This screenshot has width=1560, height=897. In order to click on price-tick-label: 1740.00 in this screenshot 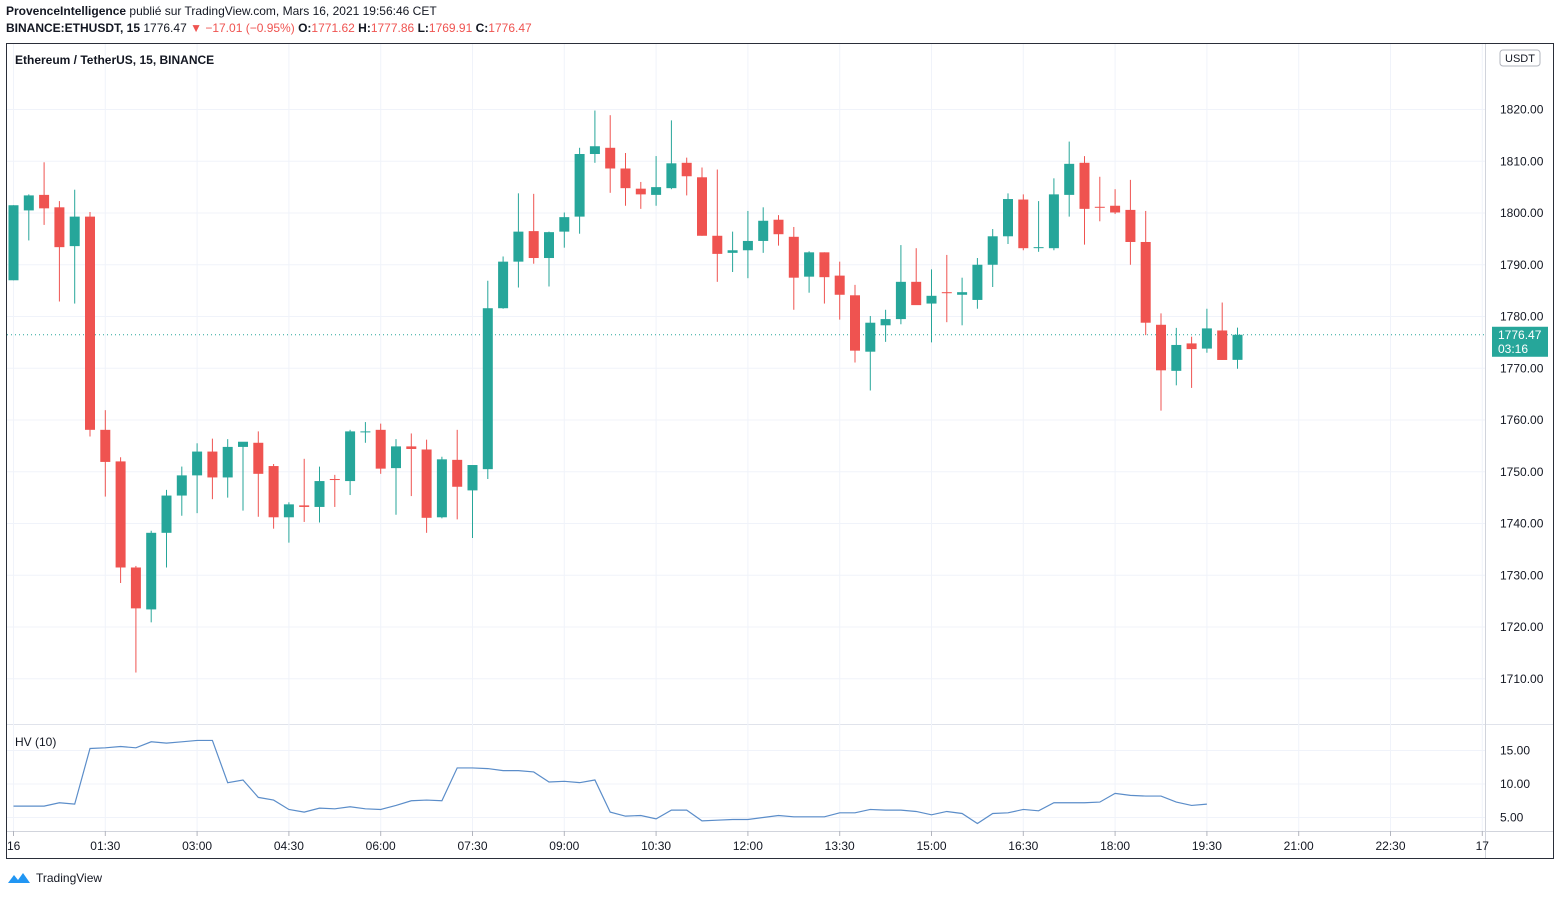, I will do `click(1522, 524)`.